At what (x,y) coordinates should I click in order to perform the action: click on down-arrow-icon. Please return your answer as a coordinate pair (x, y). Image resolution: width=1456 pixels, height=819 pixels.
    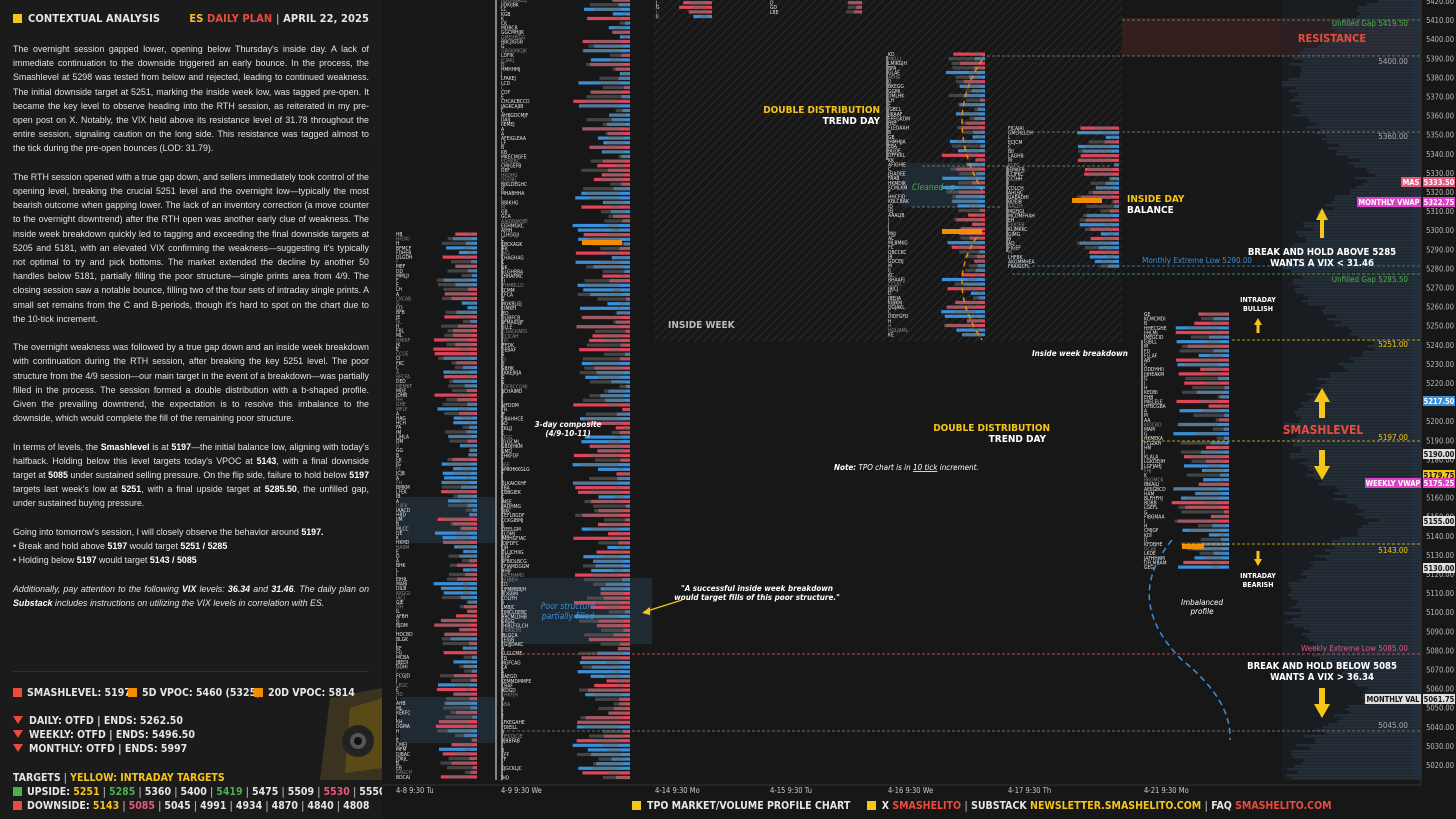
    Looking at the image, I should click on (1322, 703).